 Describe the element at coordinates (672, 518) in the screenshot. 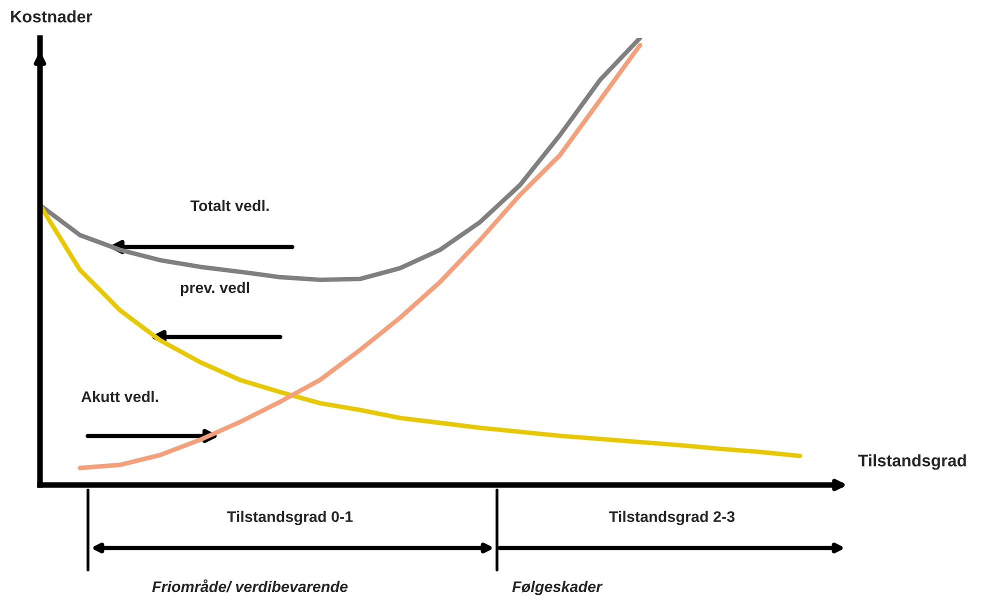

I see `text: Tilstandsgrad 2-3` at that location.